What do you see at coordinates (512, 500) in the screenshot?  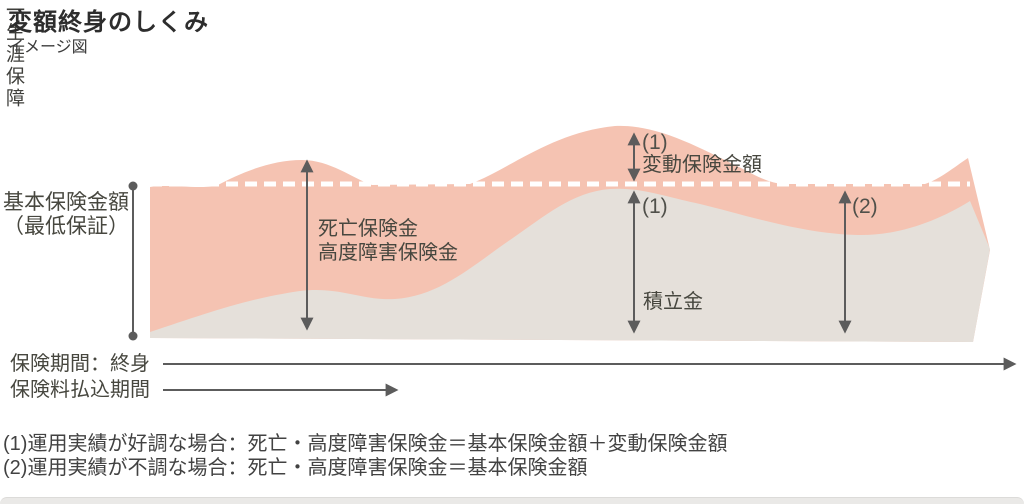 I see `next-section-edge` at bounding box center [512, 500].